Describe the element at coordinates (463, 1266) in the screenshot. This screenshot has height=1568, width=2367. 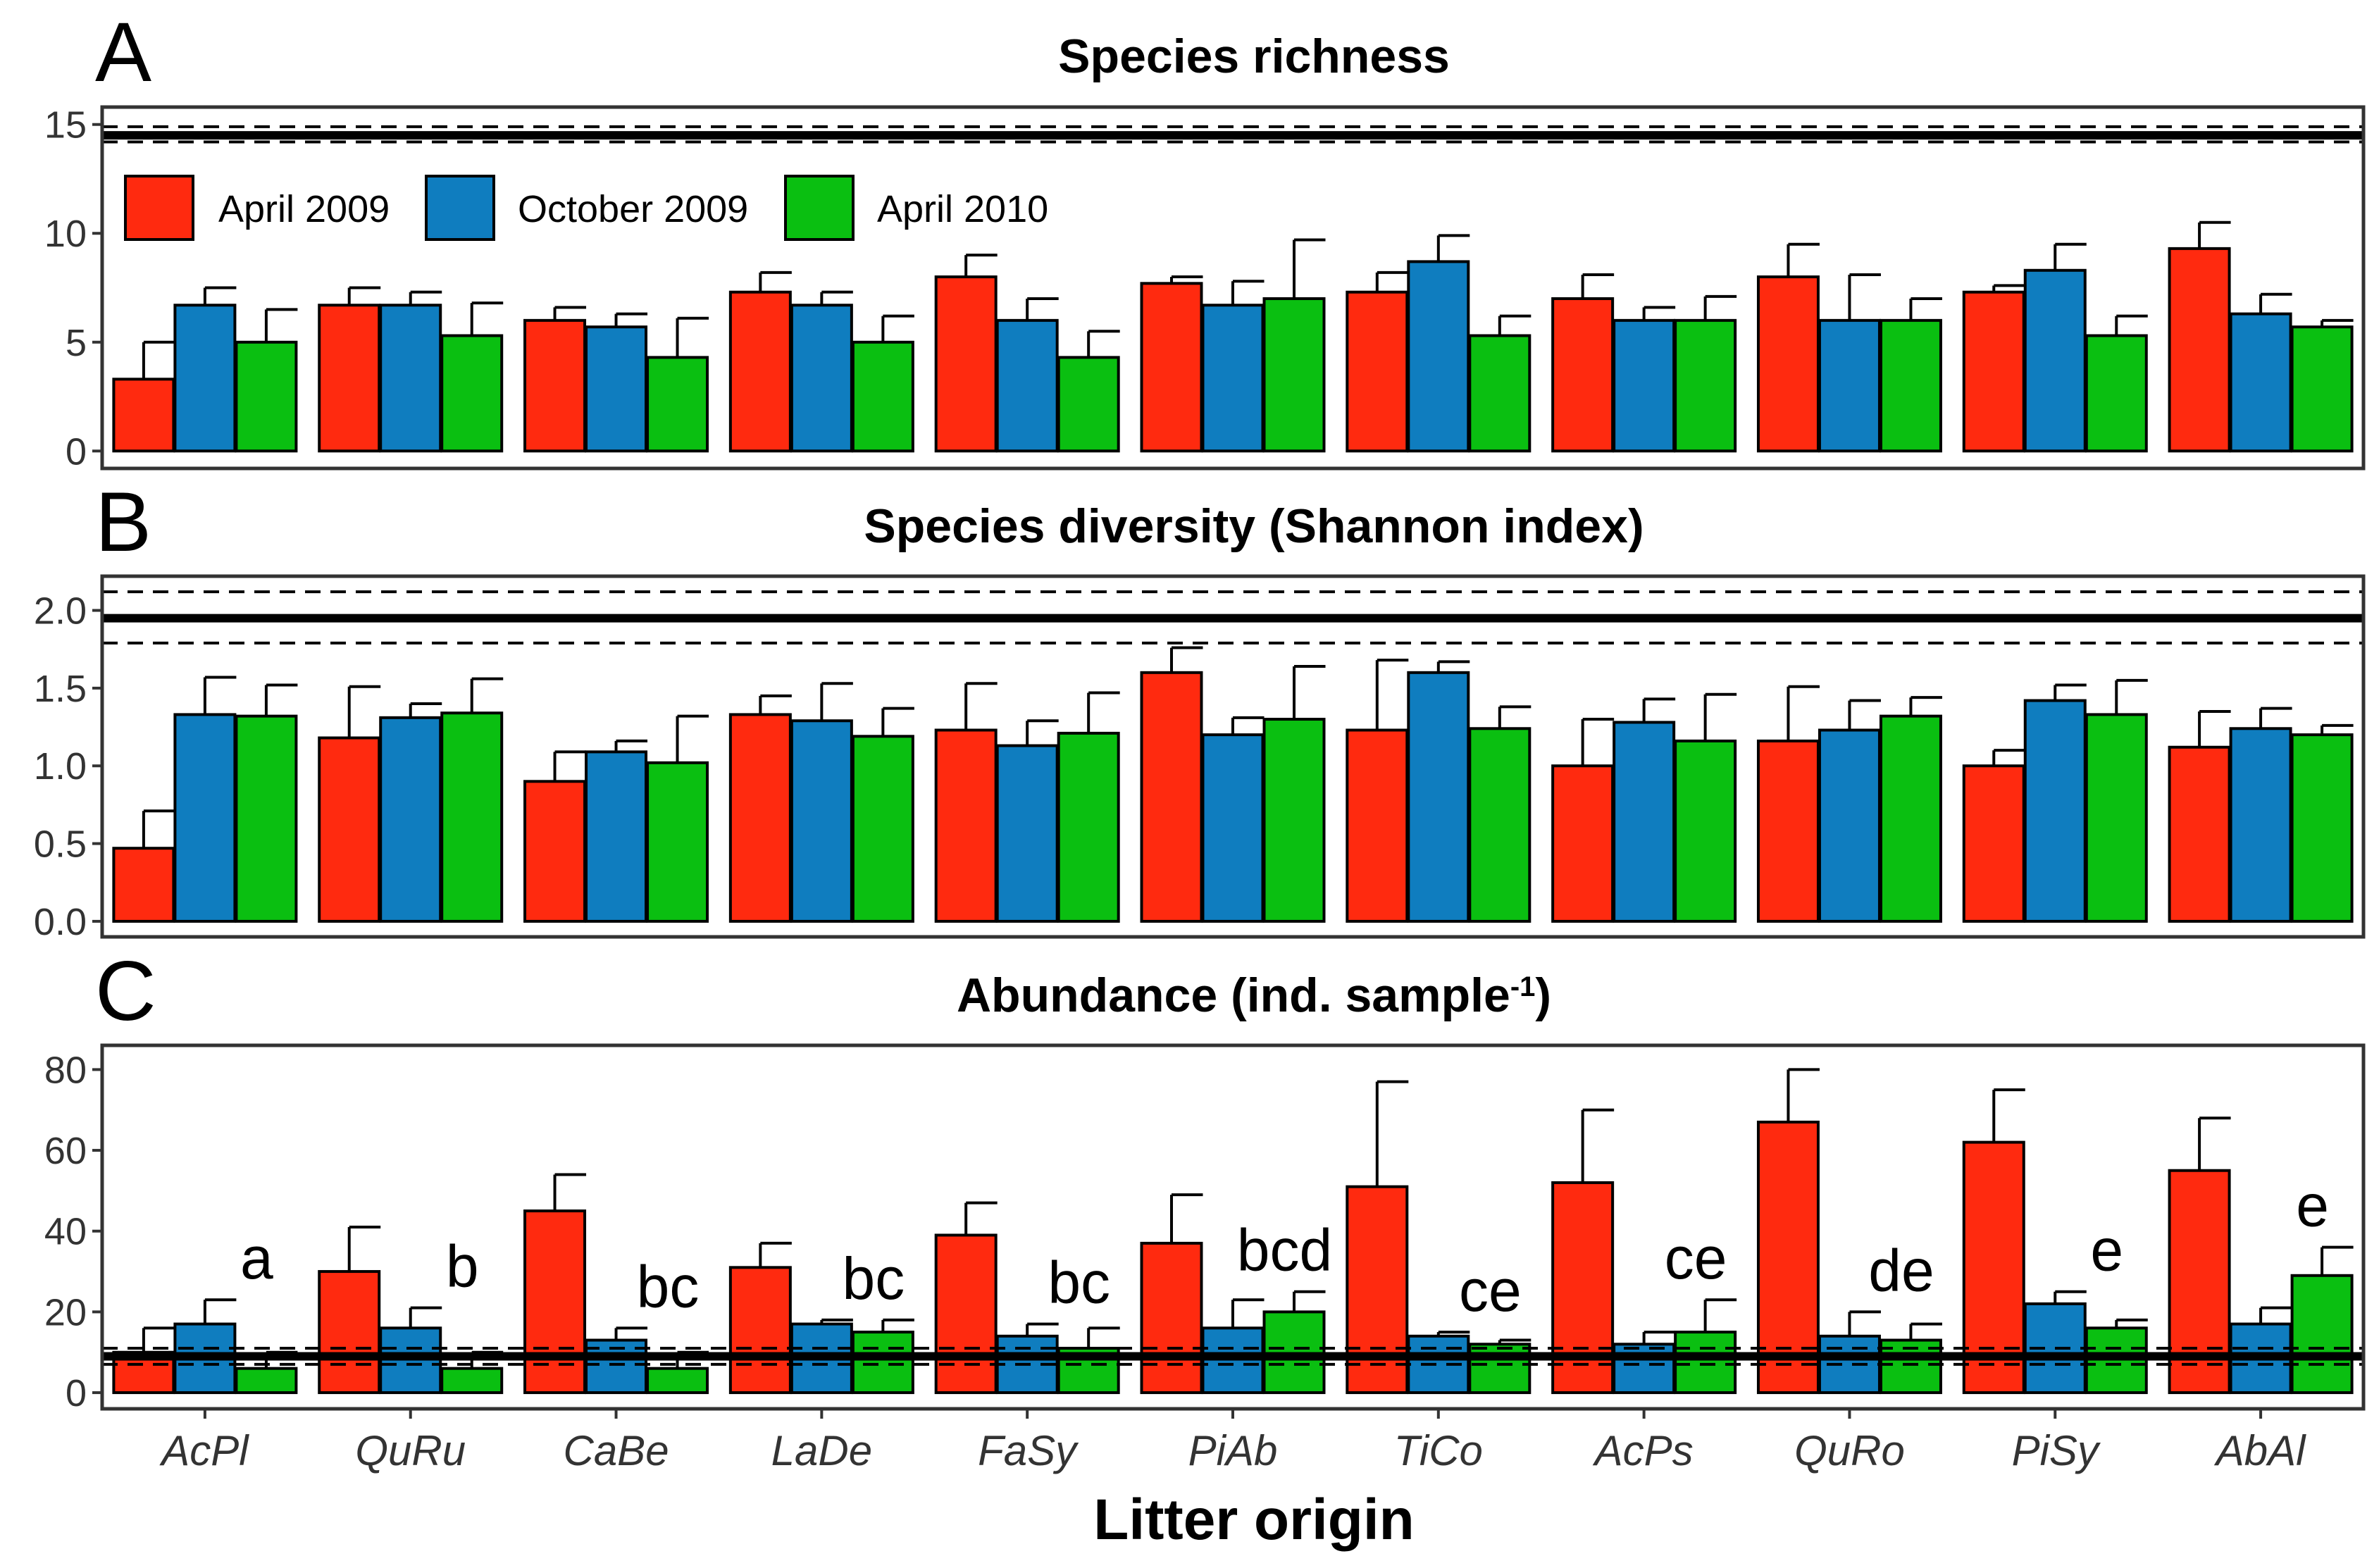
I see `significance-letter: b` at that location.